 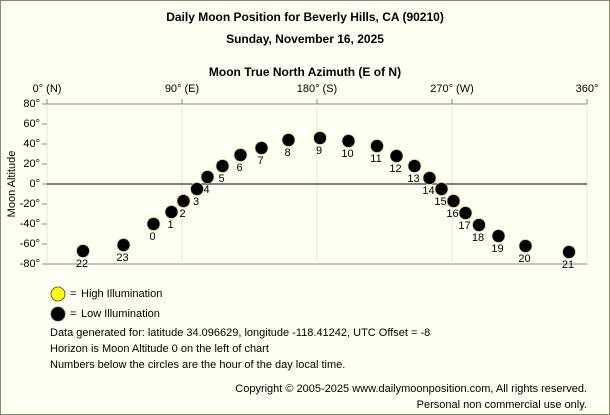 What do you see at coordinates (502, 405) in the screenshot?
I see `footer: Personal non commercial use only.` at bounding box center [502, 405].